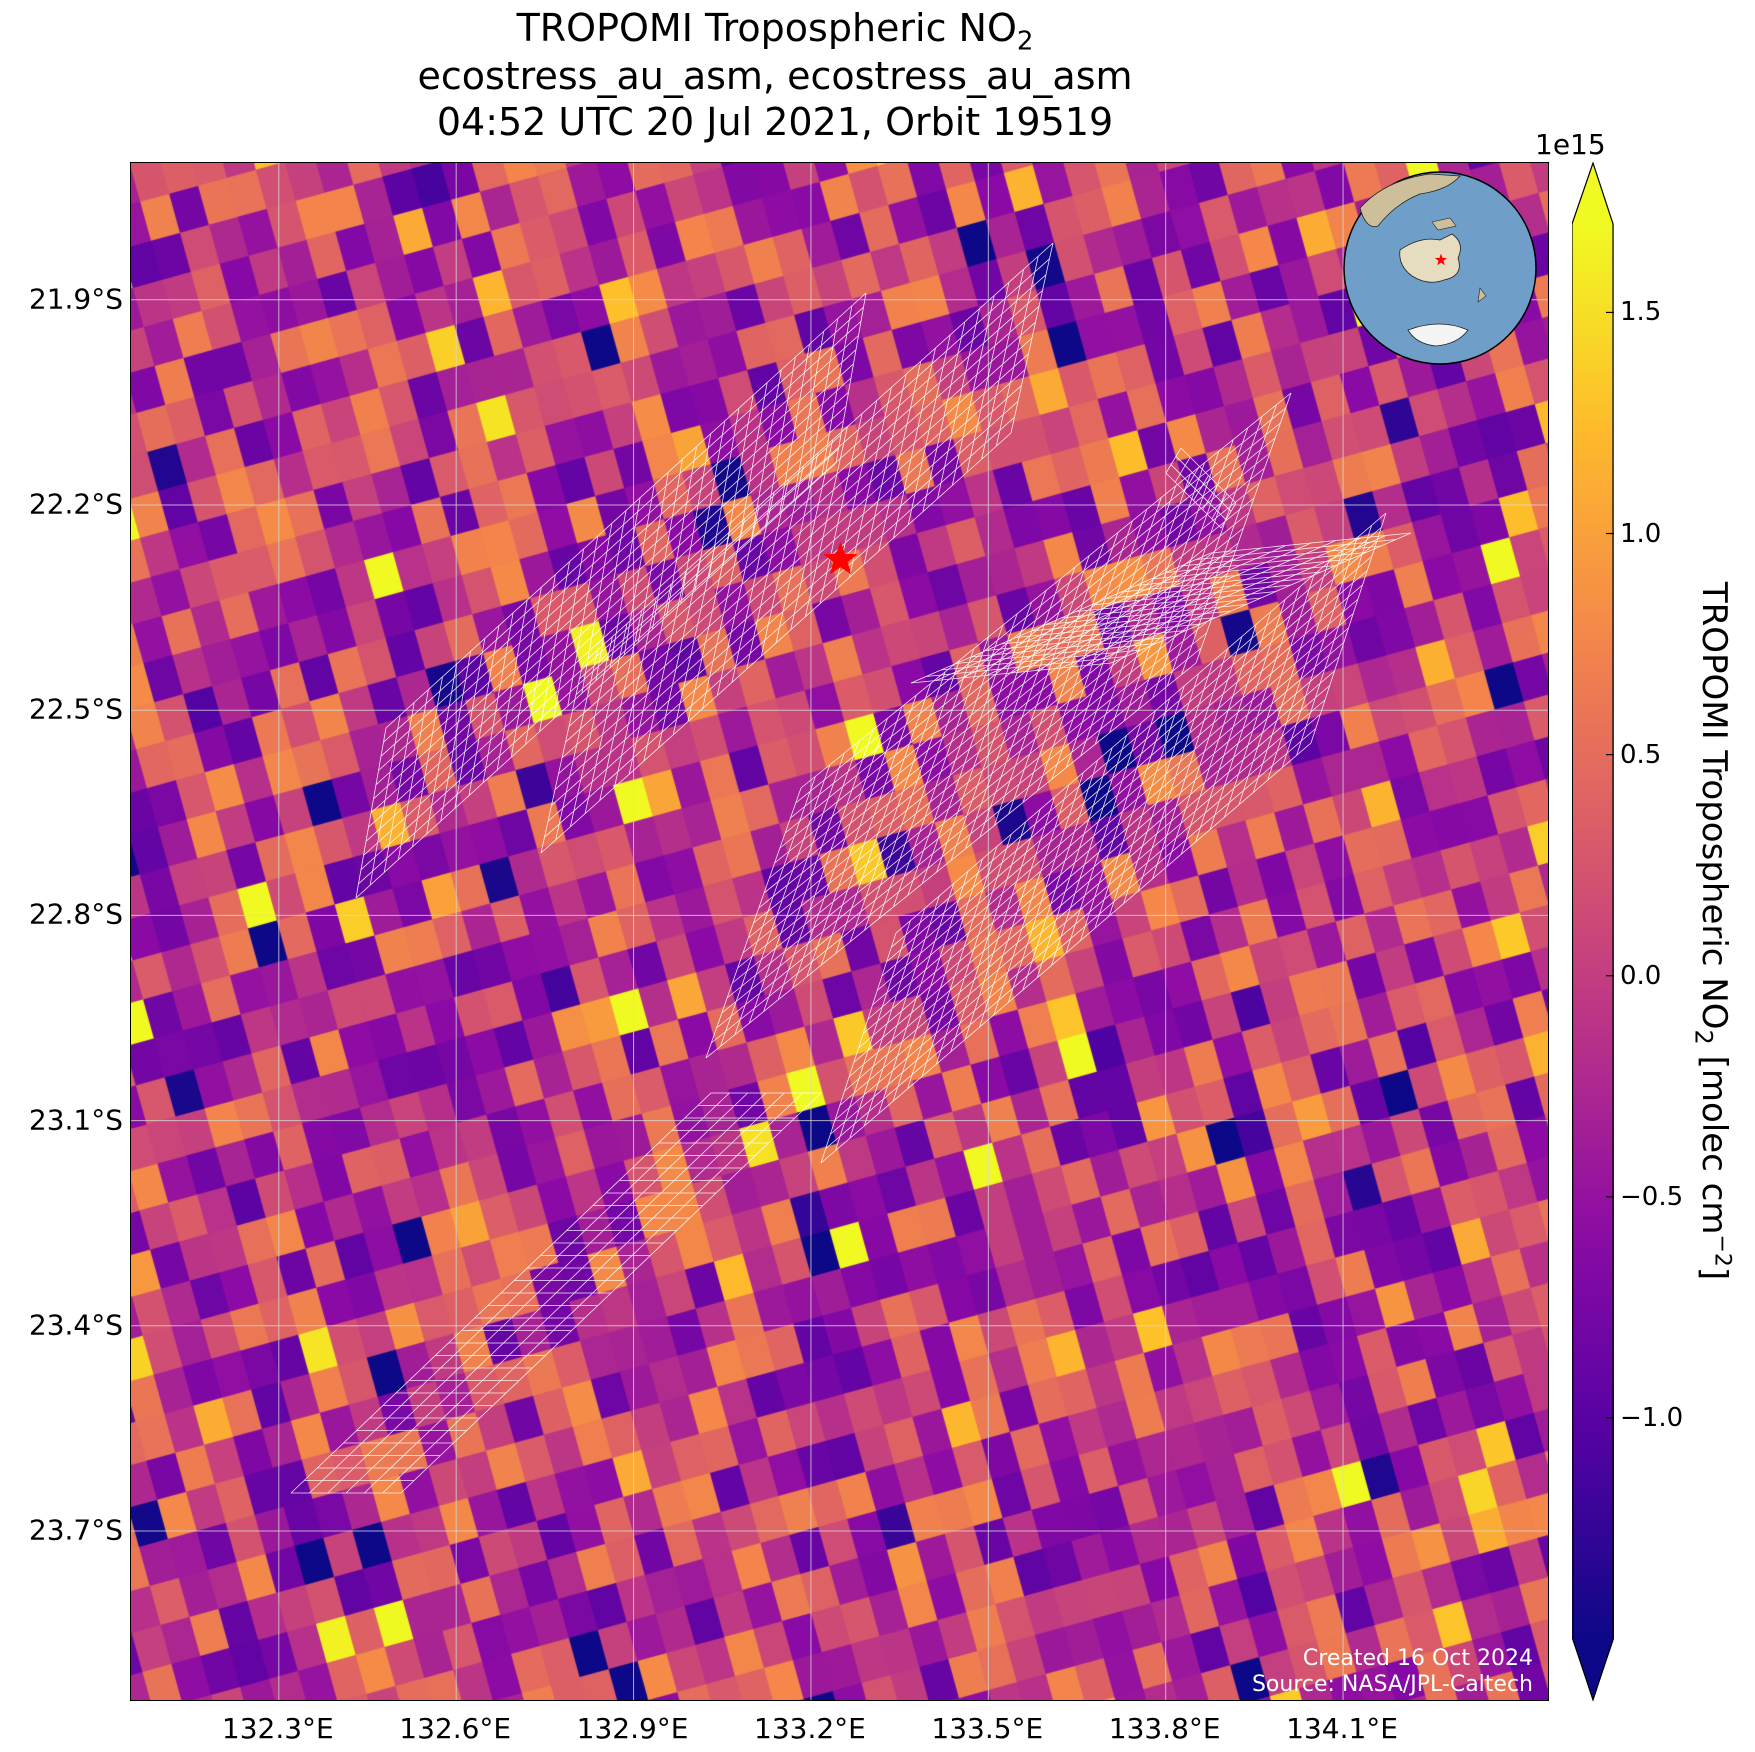 Image resolution: width=1755 pixels, height=1752 pixels. What do you see at coordinates (1641, 975) in the screenshot?
I see `colorbar-tick-label: 0.0` at bounding box center [1641, 975].